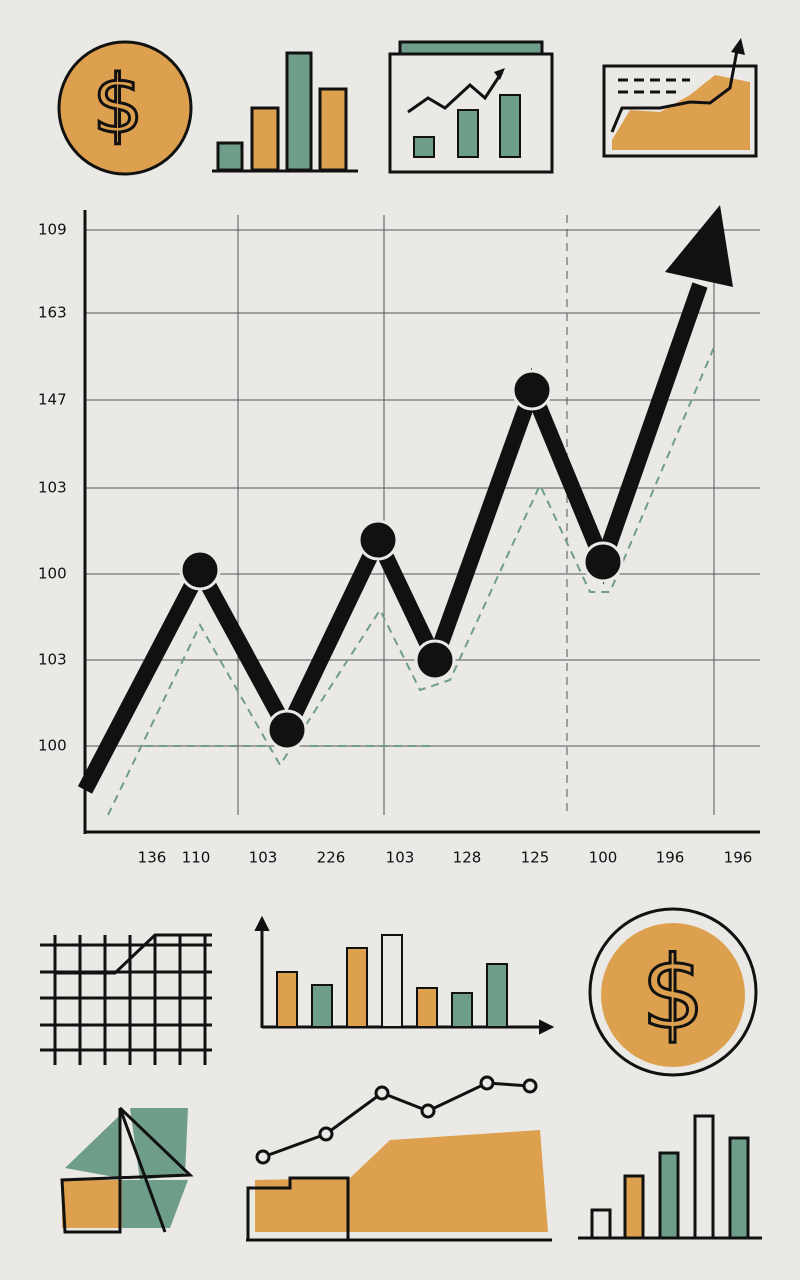 This screenshot has width=800, height=1280. I want to click on x-label: 128, so click(467, 858).